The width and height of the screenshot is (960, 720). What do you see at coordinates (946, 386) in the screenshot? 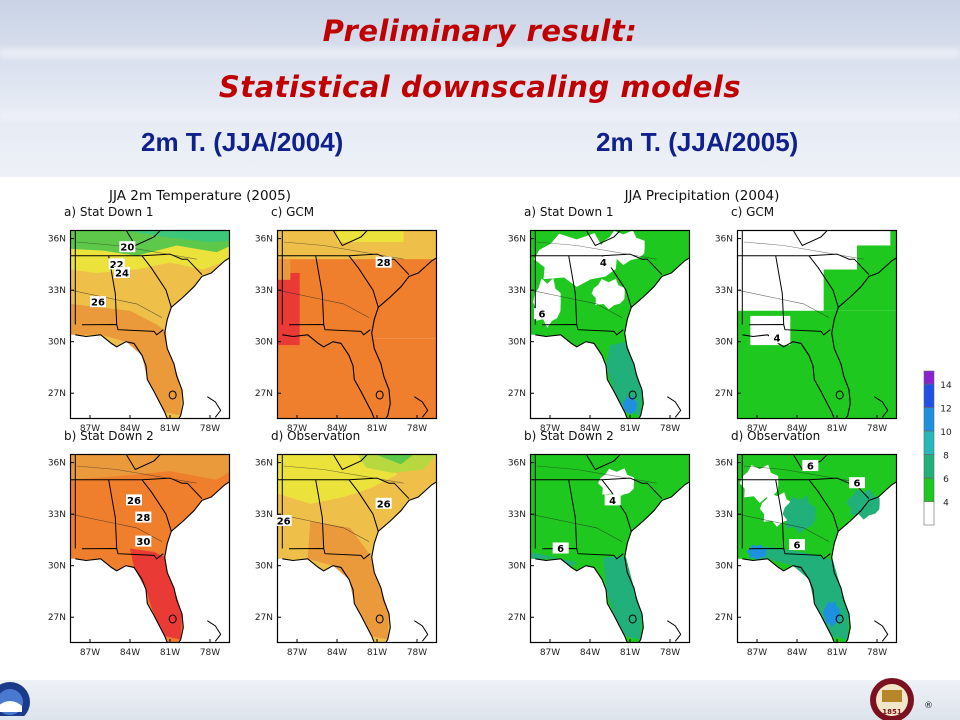
I see `colorbar-tick-label: 14` at bounding box center [946, 386].